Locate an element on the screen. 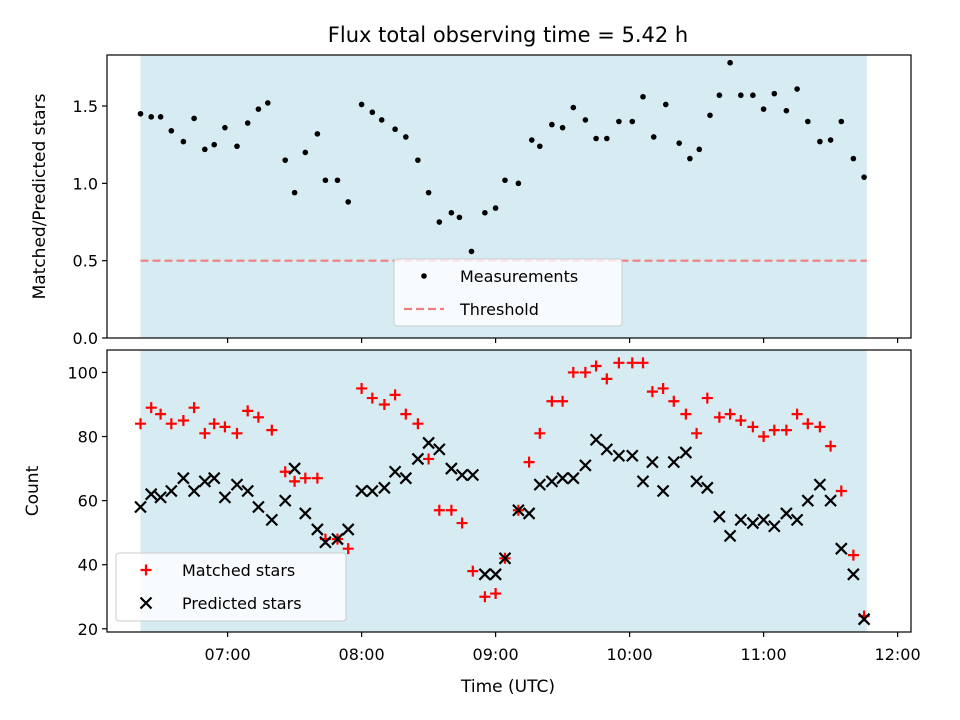 This screenshot has height=720, width=960. legend-marker-predicted is located at coordinates (146, 603).